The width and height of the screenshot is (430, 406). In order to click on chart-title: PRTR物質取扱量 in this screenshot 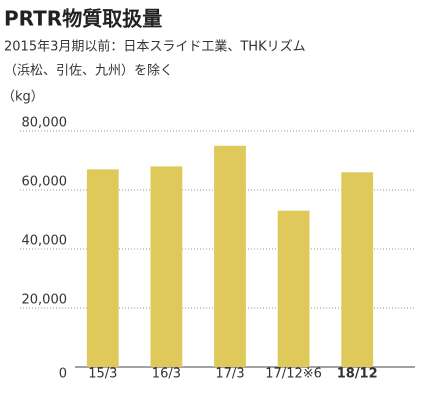, I will do `click(83, 19)`.